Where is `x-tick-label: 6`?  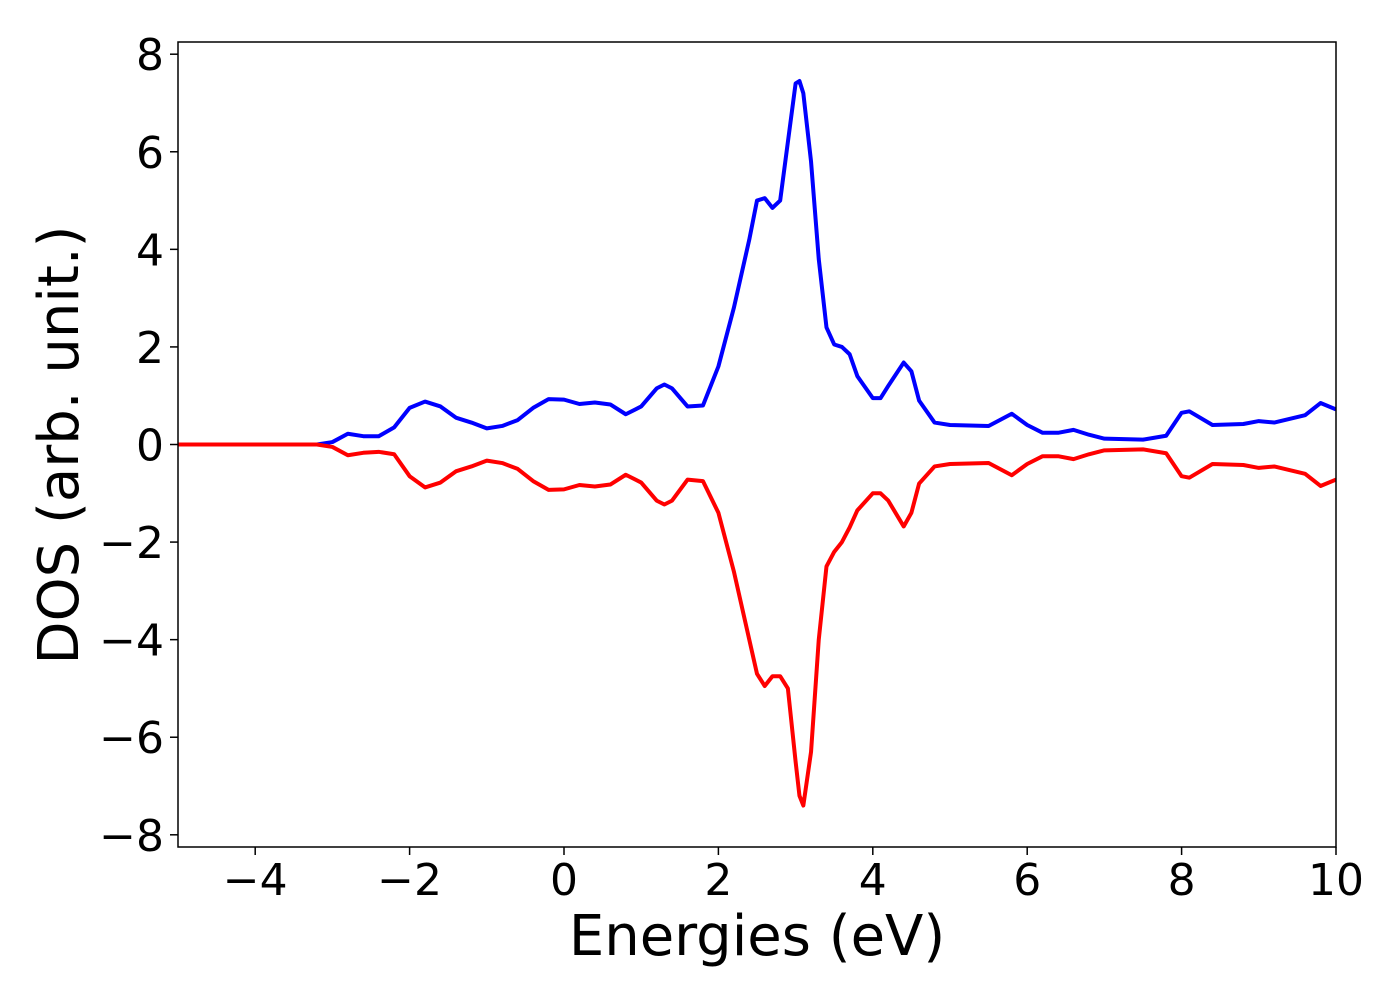 x-tick-label: 6 is located at coordinates (1027, 880).